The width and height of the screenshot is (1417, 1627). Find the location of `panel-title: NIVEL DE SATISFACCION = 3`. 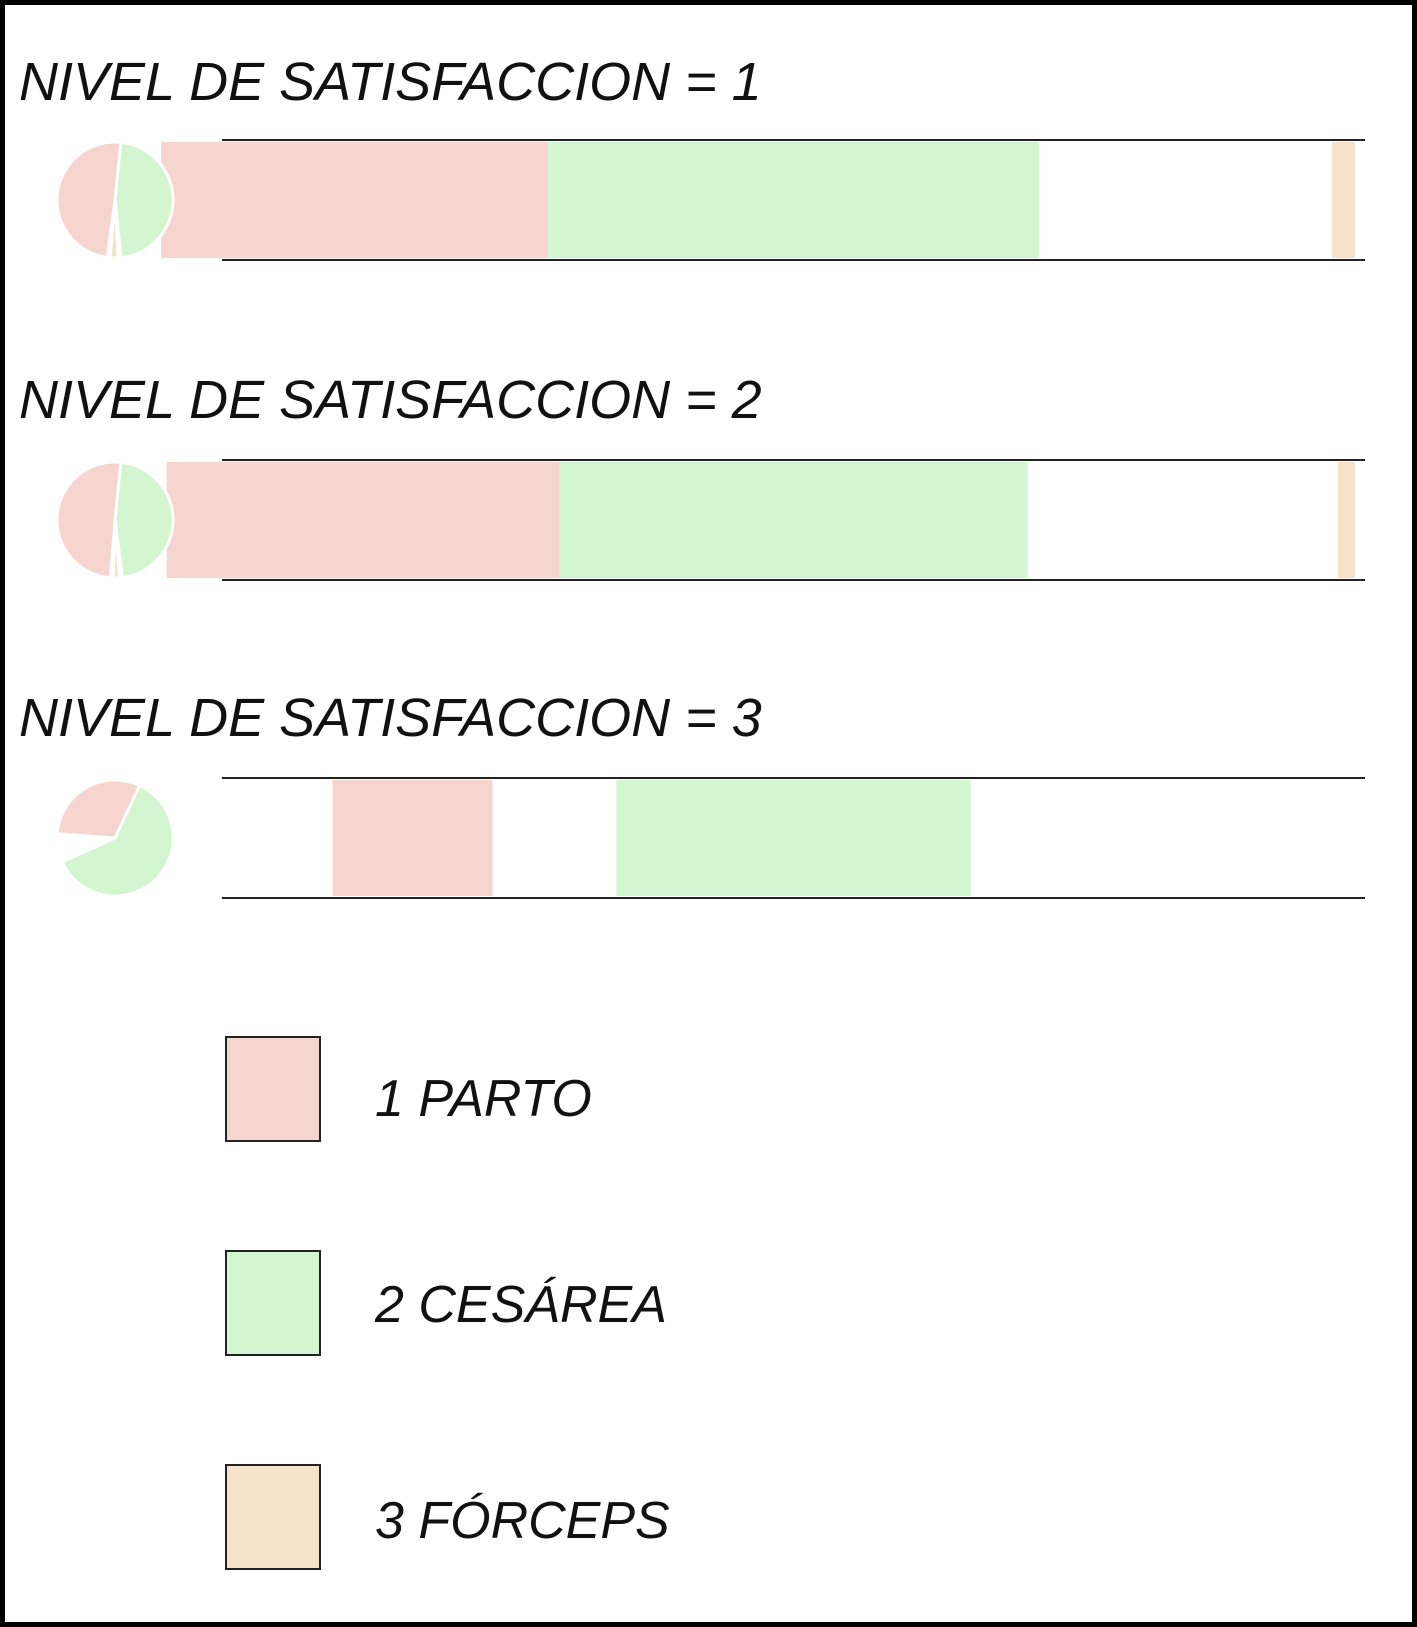

panel-title: NIVEL DE SATISFACCION = 3 is located at coordinates (390, 718).